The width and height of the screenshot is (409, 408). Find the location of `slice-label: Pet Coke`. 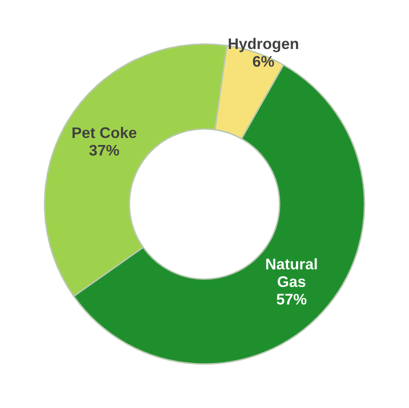

slice-label: Pet Coke is located at coordinates (104, 132).